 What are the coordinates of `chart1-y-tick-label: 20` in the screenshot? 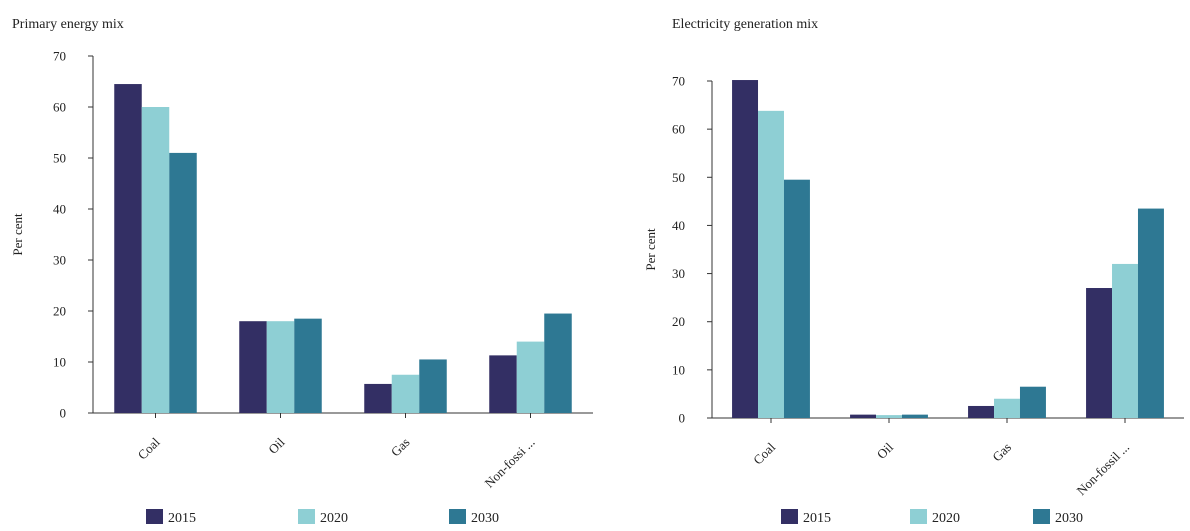 It's located at (59, 311).